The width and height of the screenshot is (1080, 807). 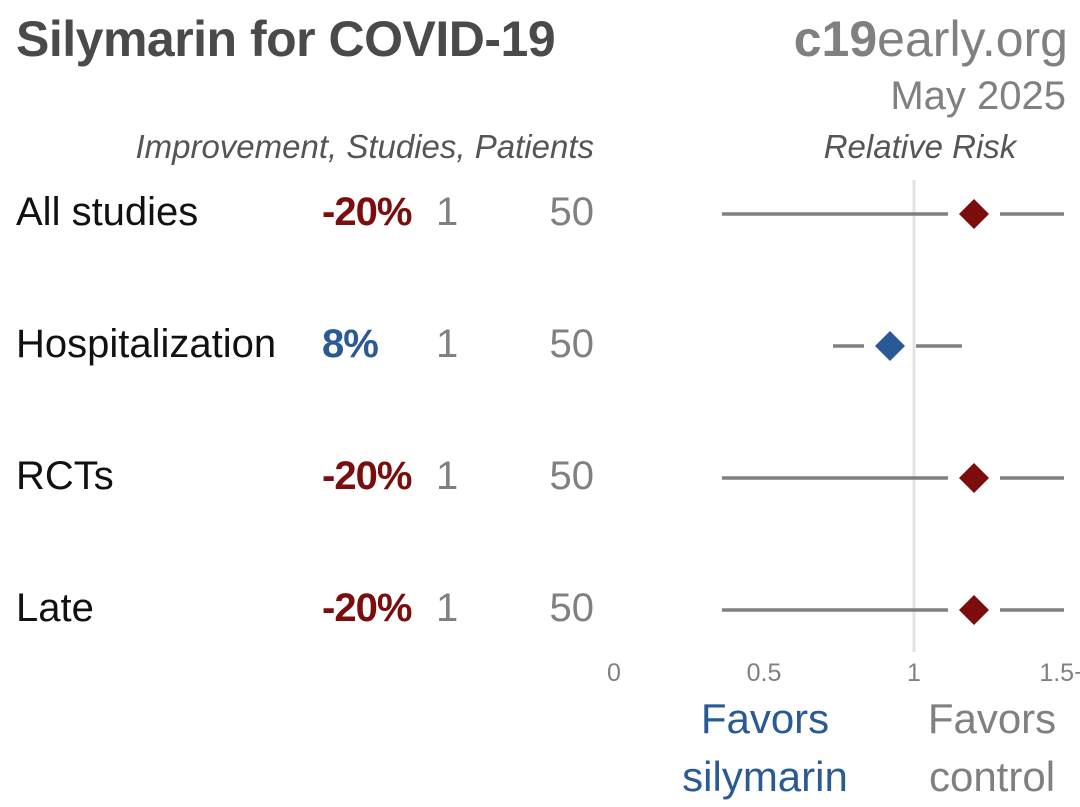 I want to click on x-tick-label: 0, so click(x=614, y=673).